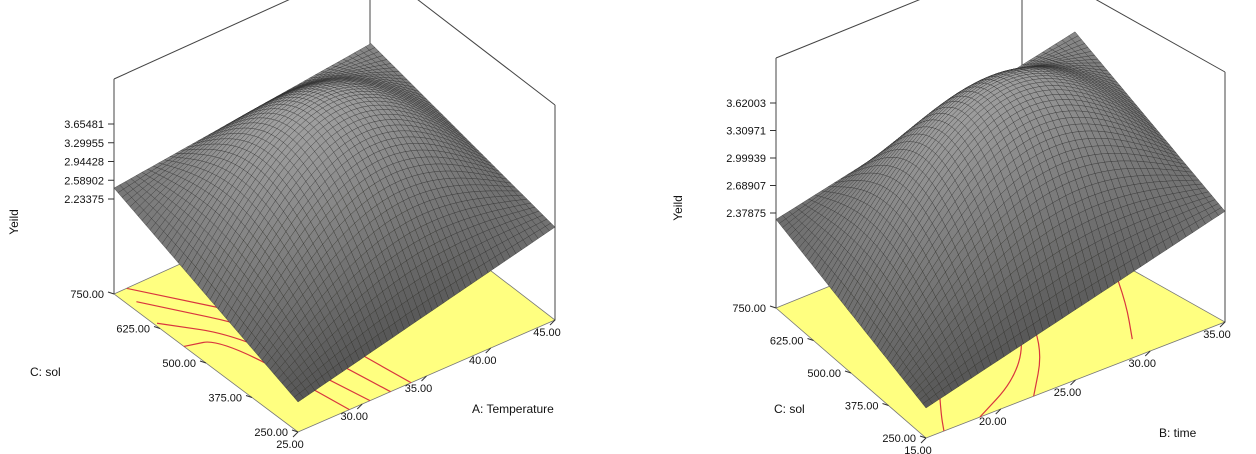 The height and width of the screenshot is (454, 1256). Describe the element at coordinates (1178, 433) in the screenshot. I see `x-axis-title: B: time` at that location.